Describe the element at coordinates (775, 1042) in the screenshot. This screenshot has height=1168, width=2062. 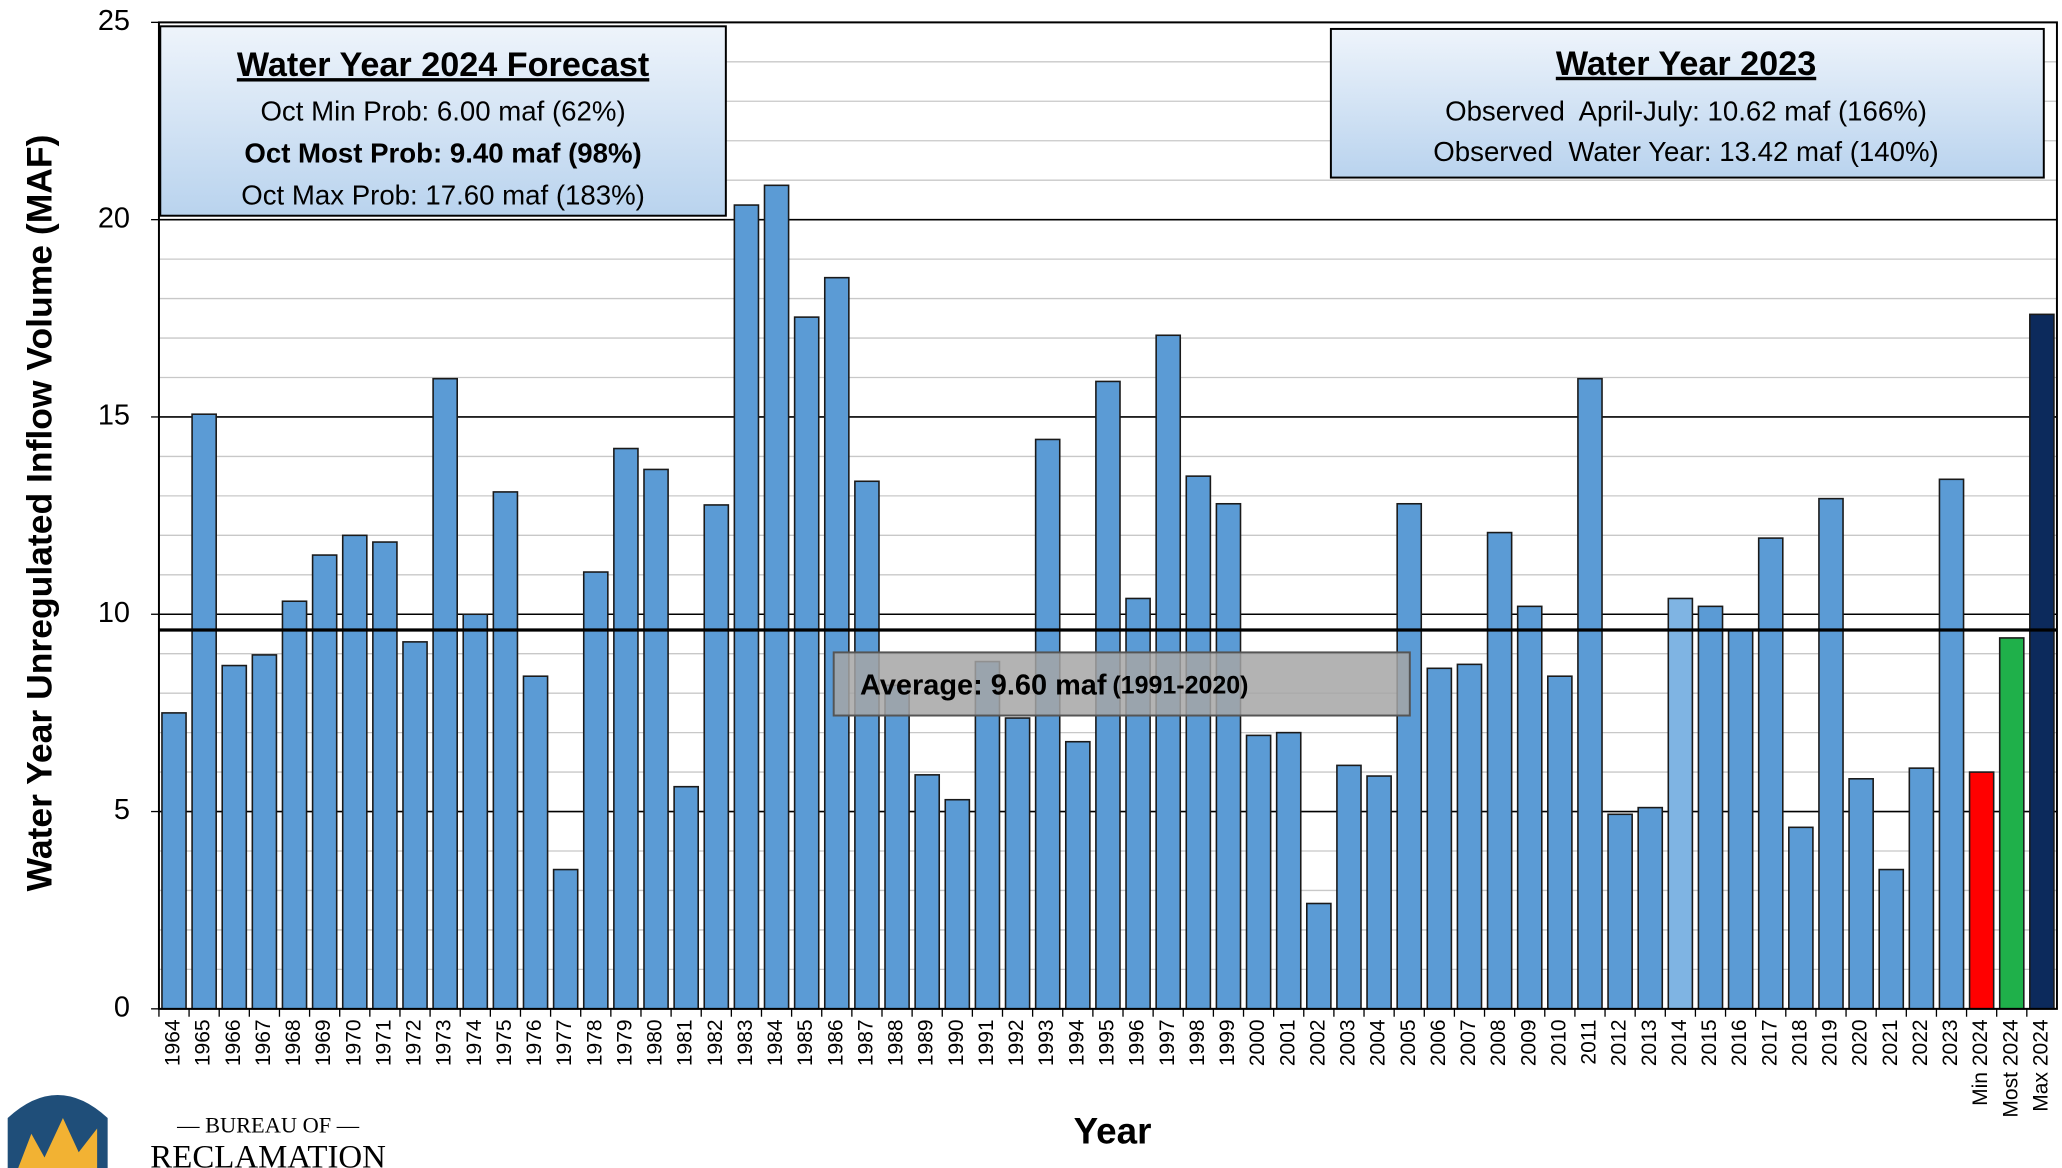
I see `x-tick-label: 1984` at that location.